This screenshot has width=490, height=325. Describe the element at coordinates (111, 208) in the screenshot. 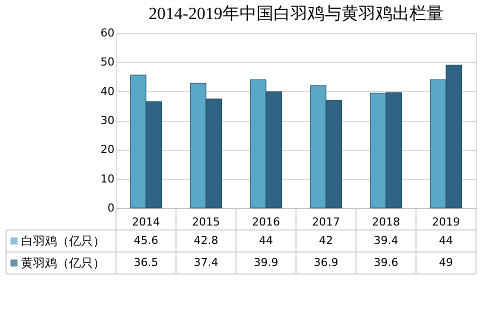

I see `y-tick-label: 0` at that location.